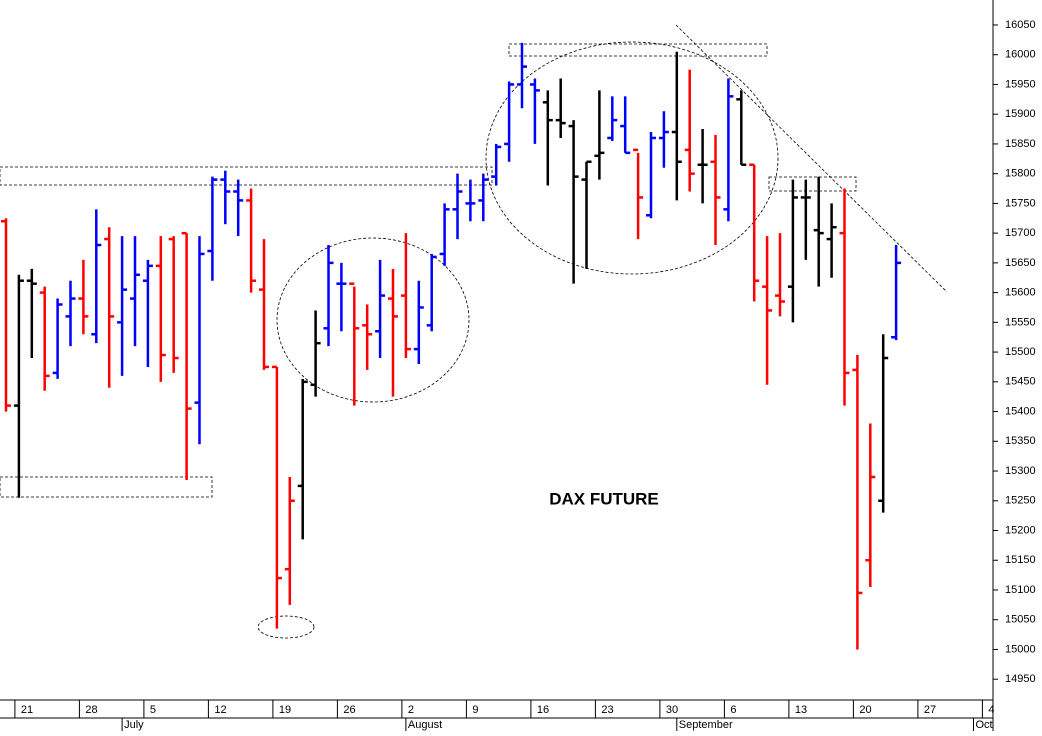 The height and width of the screenshot is (736, 1042). I want to click on x-tick-label: 5, so click(153, 710).